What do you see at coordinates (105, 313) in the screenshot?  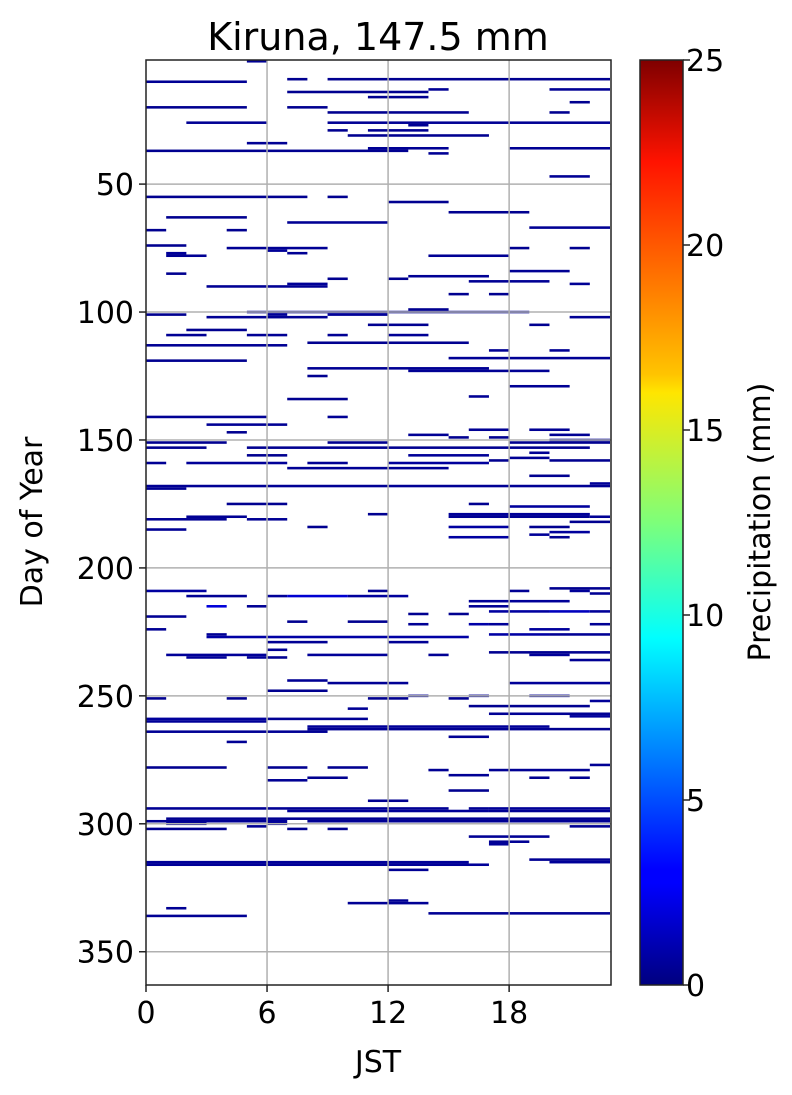 I see `y-tick-label: 100` at bounding box center [105, 313].